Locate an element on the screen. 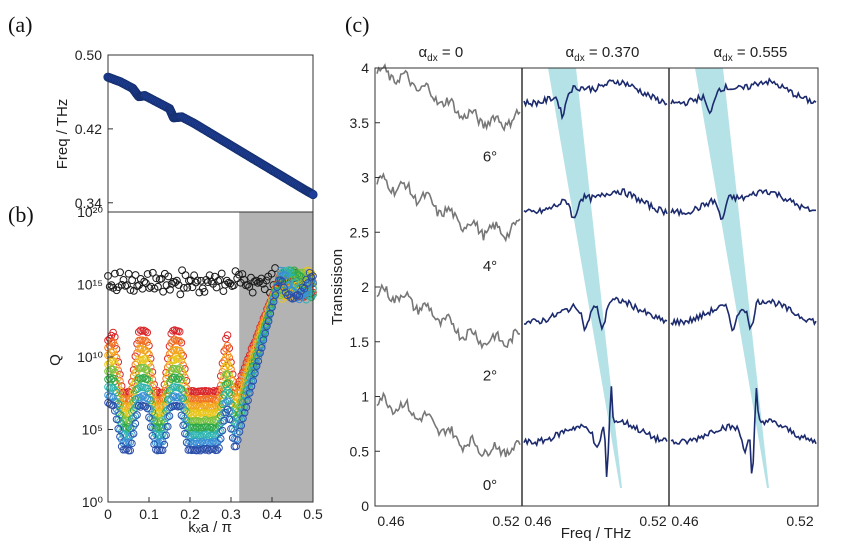  ytick-label: 0.42 is located at coordinates (88, 129).